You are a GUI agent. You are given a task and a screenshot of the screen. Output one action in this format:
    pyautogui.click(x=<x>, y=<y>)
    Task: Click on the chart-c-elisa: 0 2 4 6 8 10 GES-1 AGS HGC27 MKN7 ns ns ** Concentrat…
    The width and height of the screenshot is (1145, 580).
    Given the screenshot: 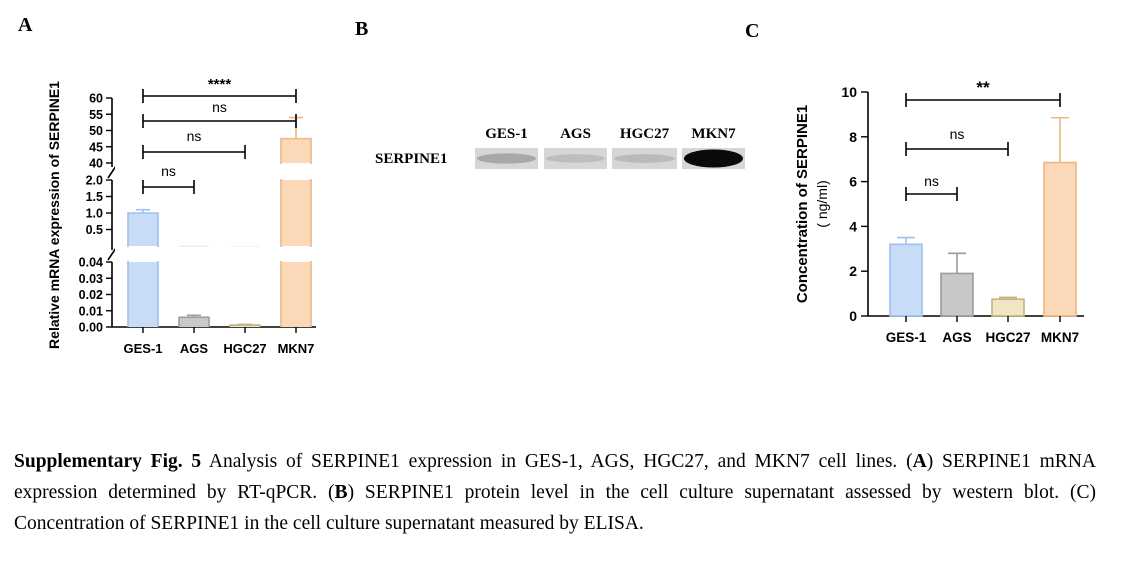 What is the action you would take?
    pyautogui.click(x=939, y=211)
    